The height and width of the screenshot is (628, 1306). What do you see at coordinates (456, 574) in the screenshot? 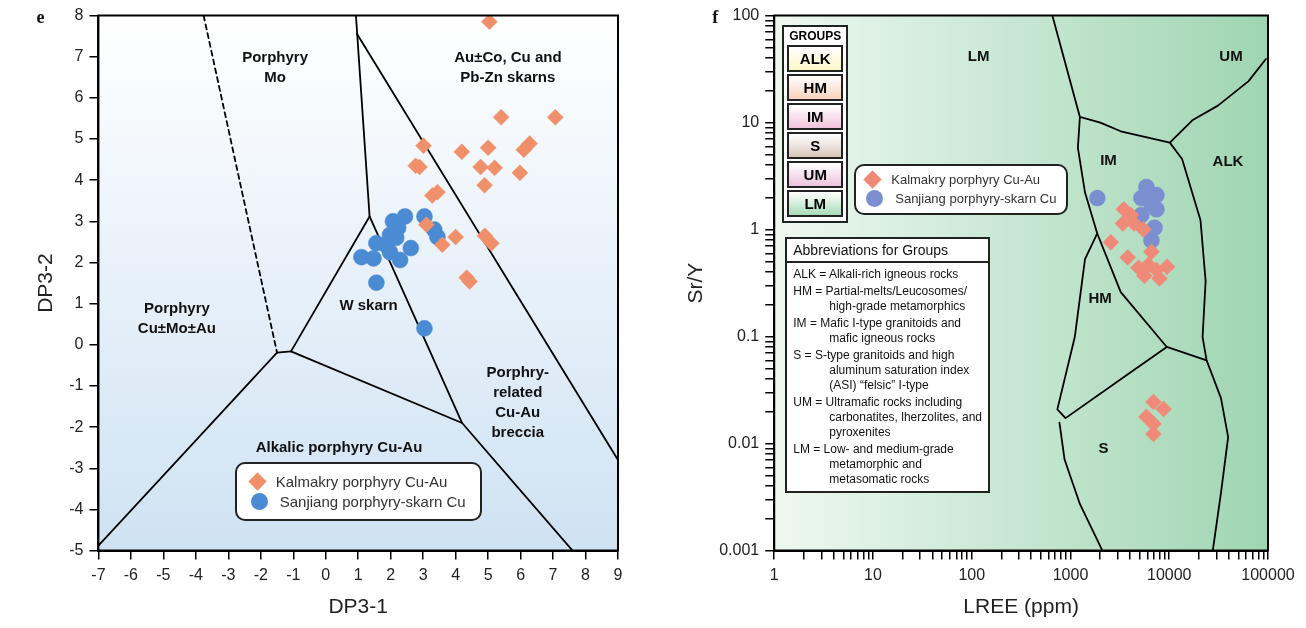
I see `x-tick-label: 4` at bounding box center [456, 574].